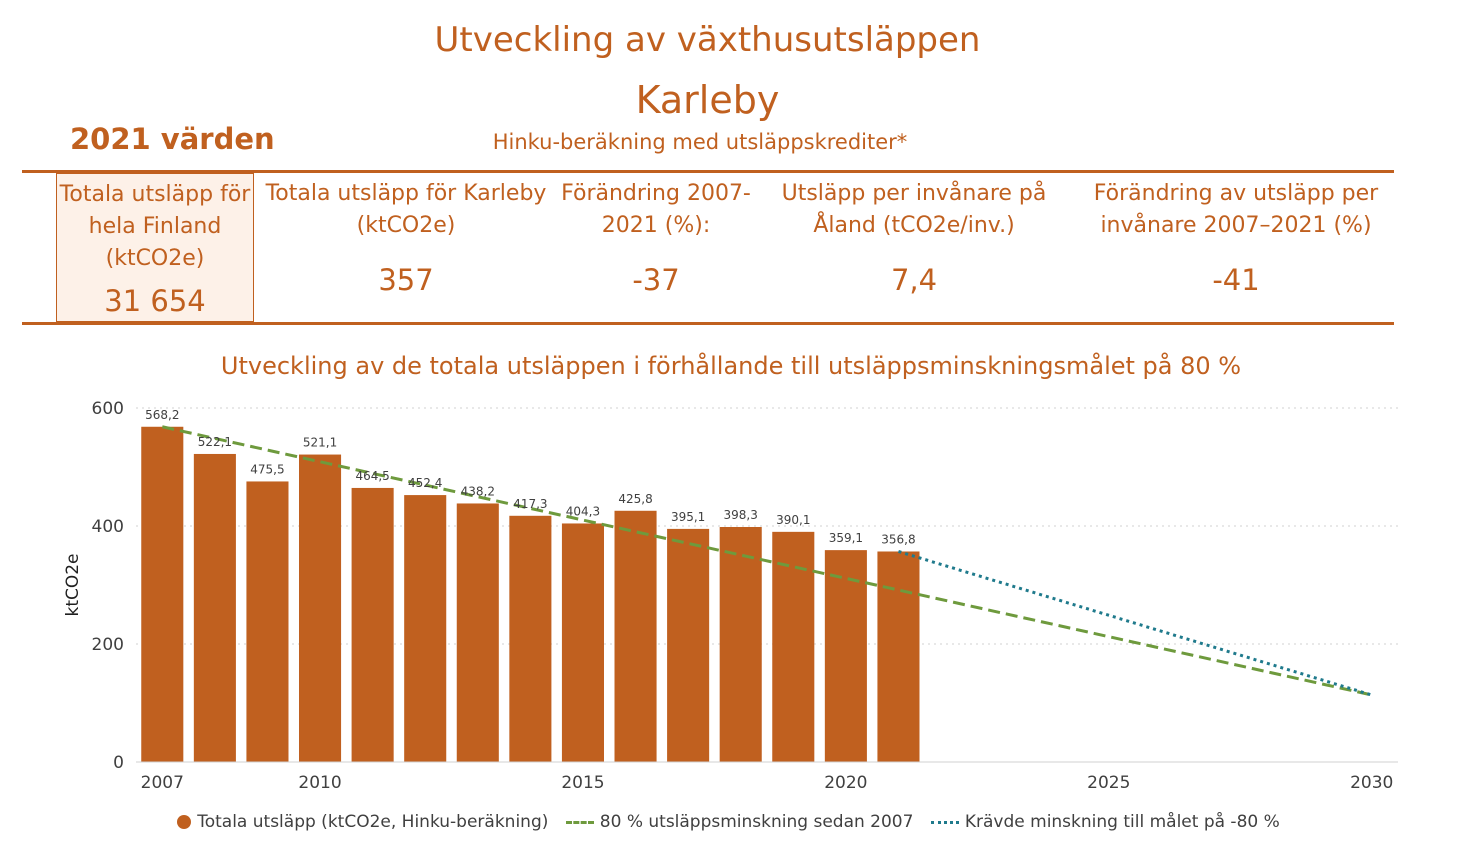 The height and width of the screenshot is (852, 1457). What do you see at coordinates (478, 491) in the screenshot?
I see `data-label: 438,2` at bounding box center [478, 491].